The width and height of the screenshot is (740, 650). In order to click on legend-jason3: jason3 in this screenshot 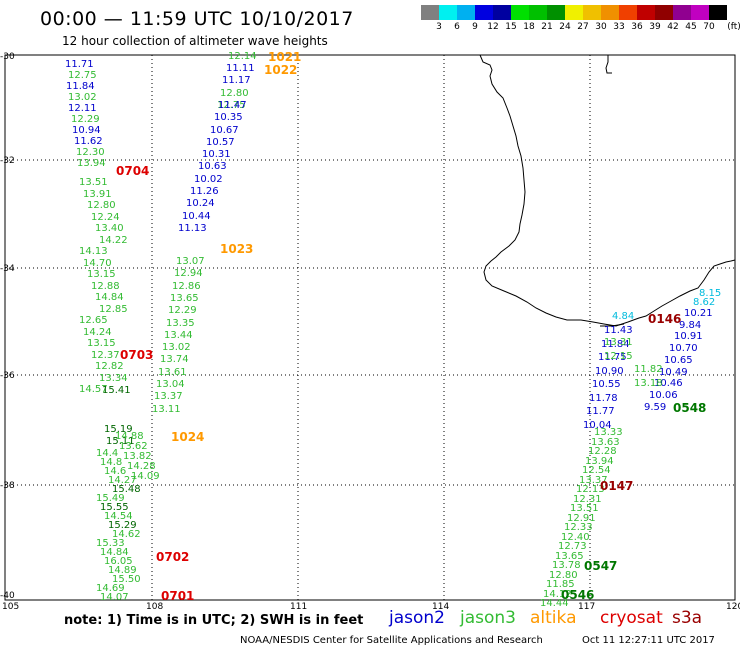, I will do `click(488, 618)`.